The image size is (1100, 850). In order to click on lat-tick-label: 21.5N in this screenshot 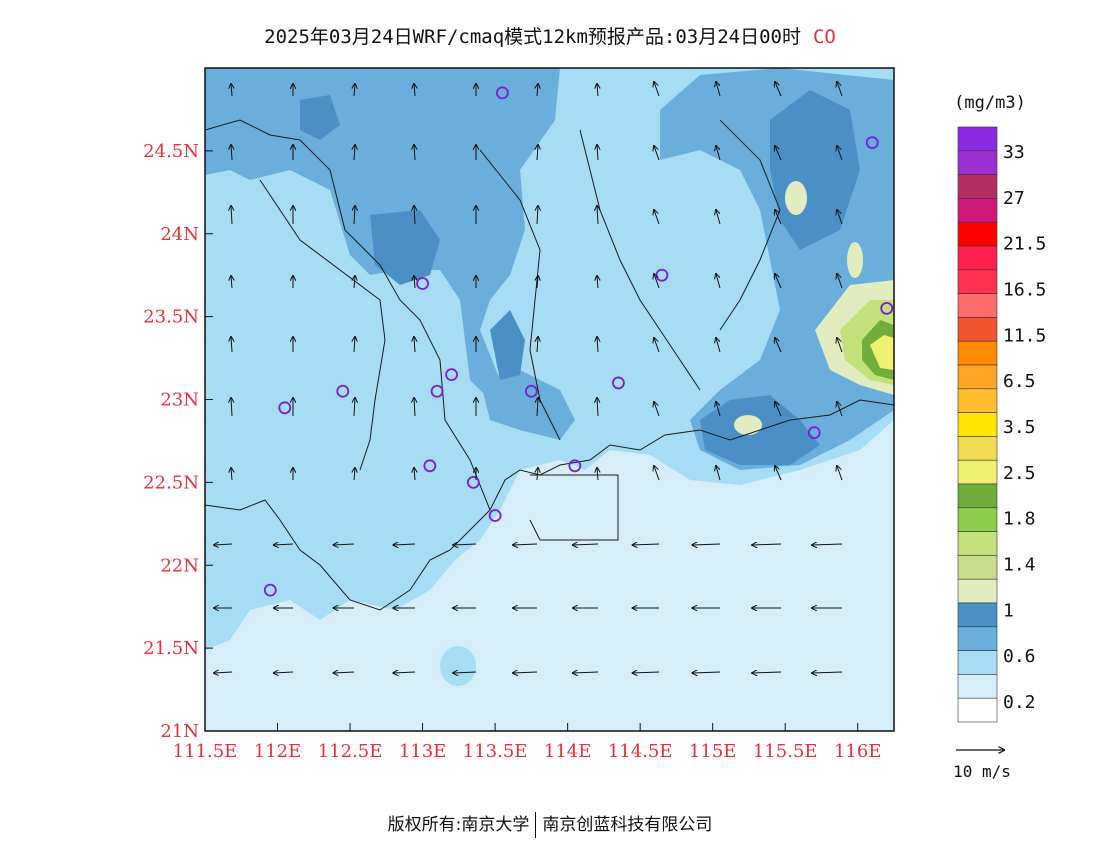, I will do `click(171, 648)`.